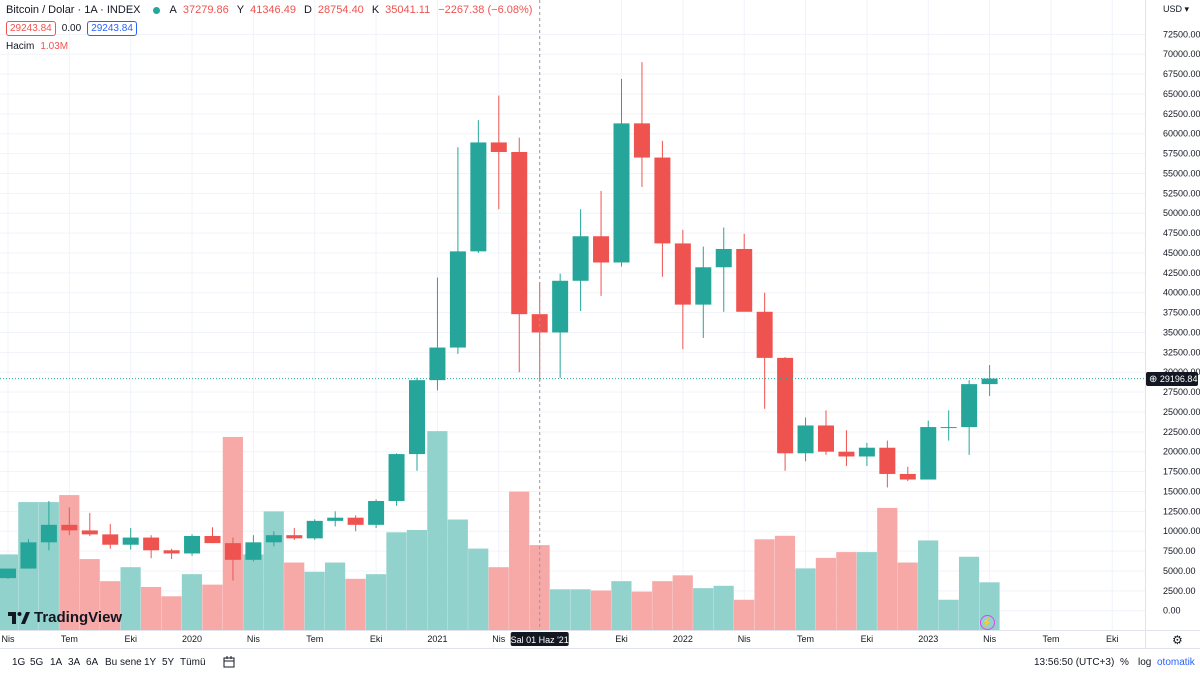  What do you see at coordinates (1181, 491) in the screenshot?
I see `y-tick-label: 15000.00` at bounding box center [1181, 491].